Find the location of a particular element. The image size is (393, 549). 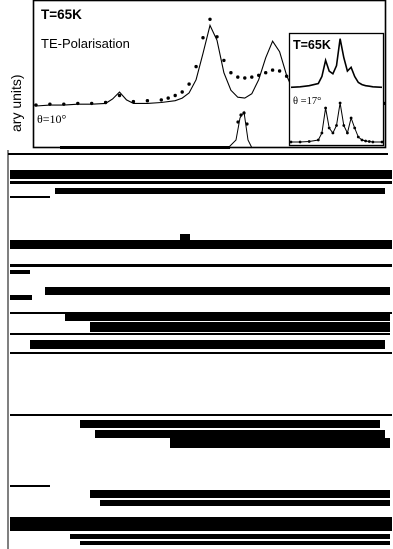

y-axis-label: ary units) is located at coordinates (16, 103).